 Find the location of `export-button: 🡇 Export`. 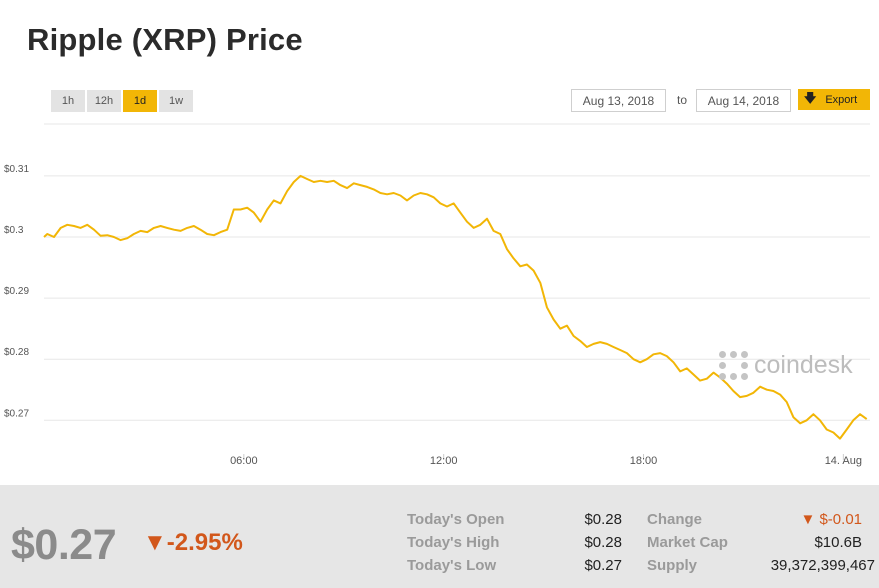

export-button: 🡇 Export is located at coordinates (834, 99).